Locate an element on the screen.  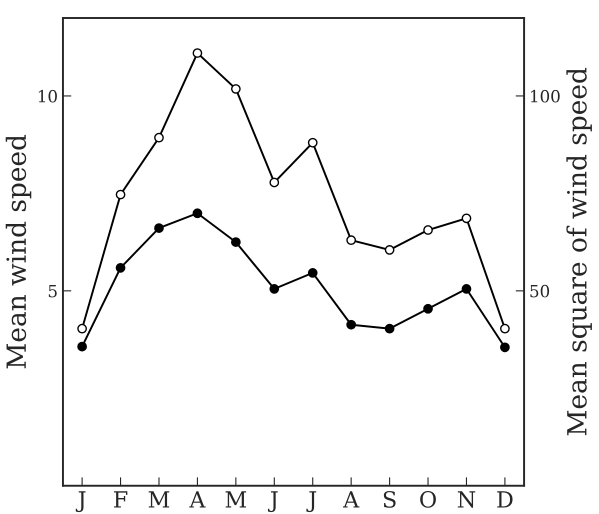
x-tick-label: F is located at coordinates (121, 499).